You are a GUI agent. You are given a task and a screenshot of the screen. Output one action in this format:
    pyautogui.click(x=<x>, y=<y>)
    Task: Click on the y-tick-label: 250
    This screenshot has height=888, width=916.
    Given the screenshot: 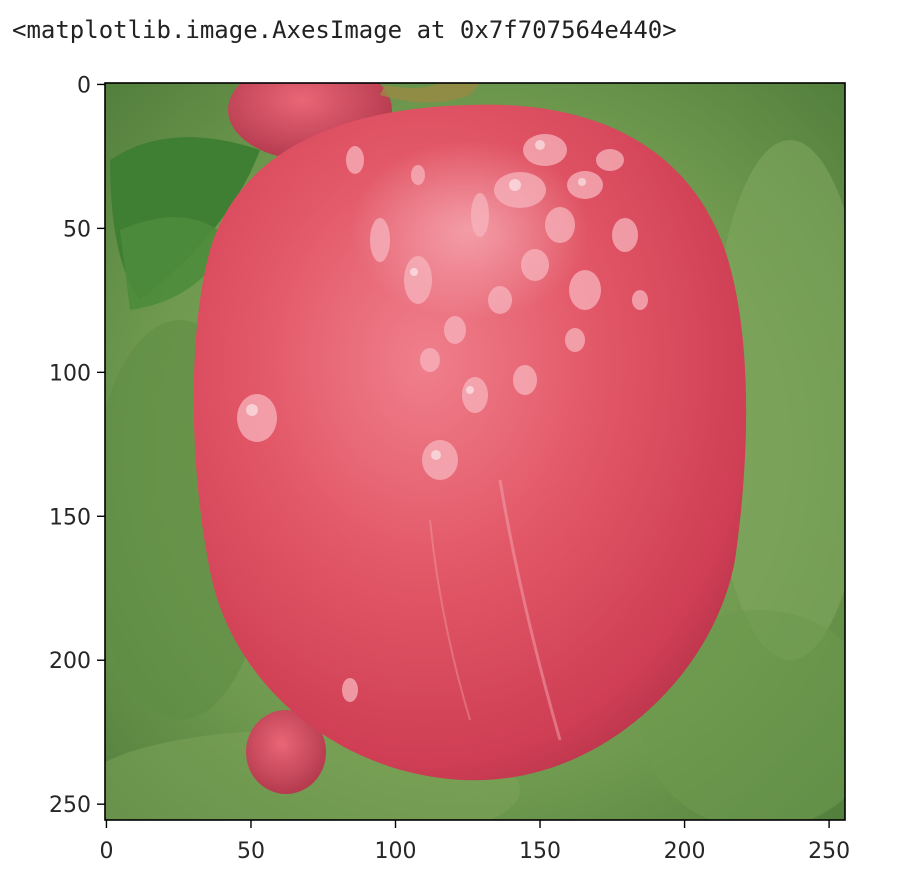 What is the action you would take?
    pyautogui.click(x=70, y=805)
    